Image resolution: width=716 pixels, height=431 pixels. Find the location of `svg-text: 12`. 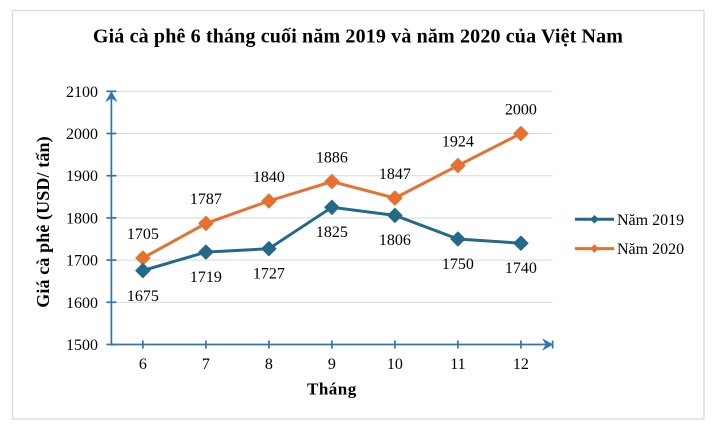

svg-text: 12 is located at coordinates (521, 364).